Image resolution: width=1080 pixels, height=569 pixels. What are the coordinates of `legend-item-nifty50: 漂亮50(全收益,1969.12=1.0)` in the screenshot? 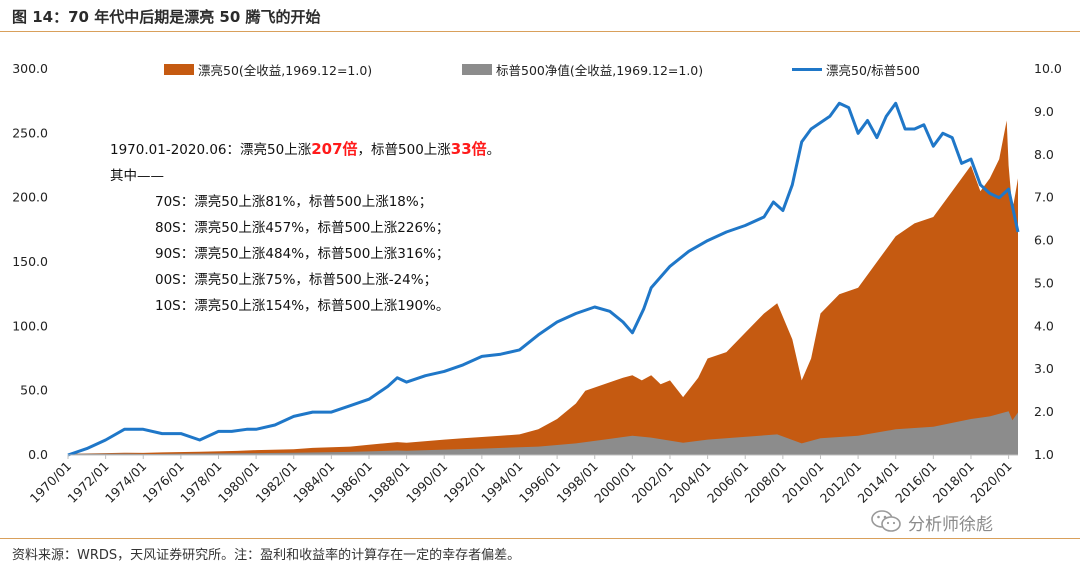 It's located at (268, 69).